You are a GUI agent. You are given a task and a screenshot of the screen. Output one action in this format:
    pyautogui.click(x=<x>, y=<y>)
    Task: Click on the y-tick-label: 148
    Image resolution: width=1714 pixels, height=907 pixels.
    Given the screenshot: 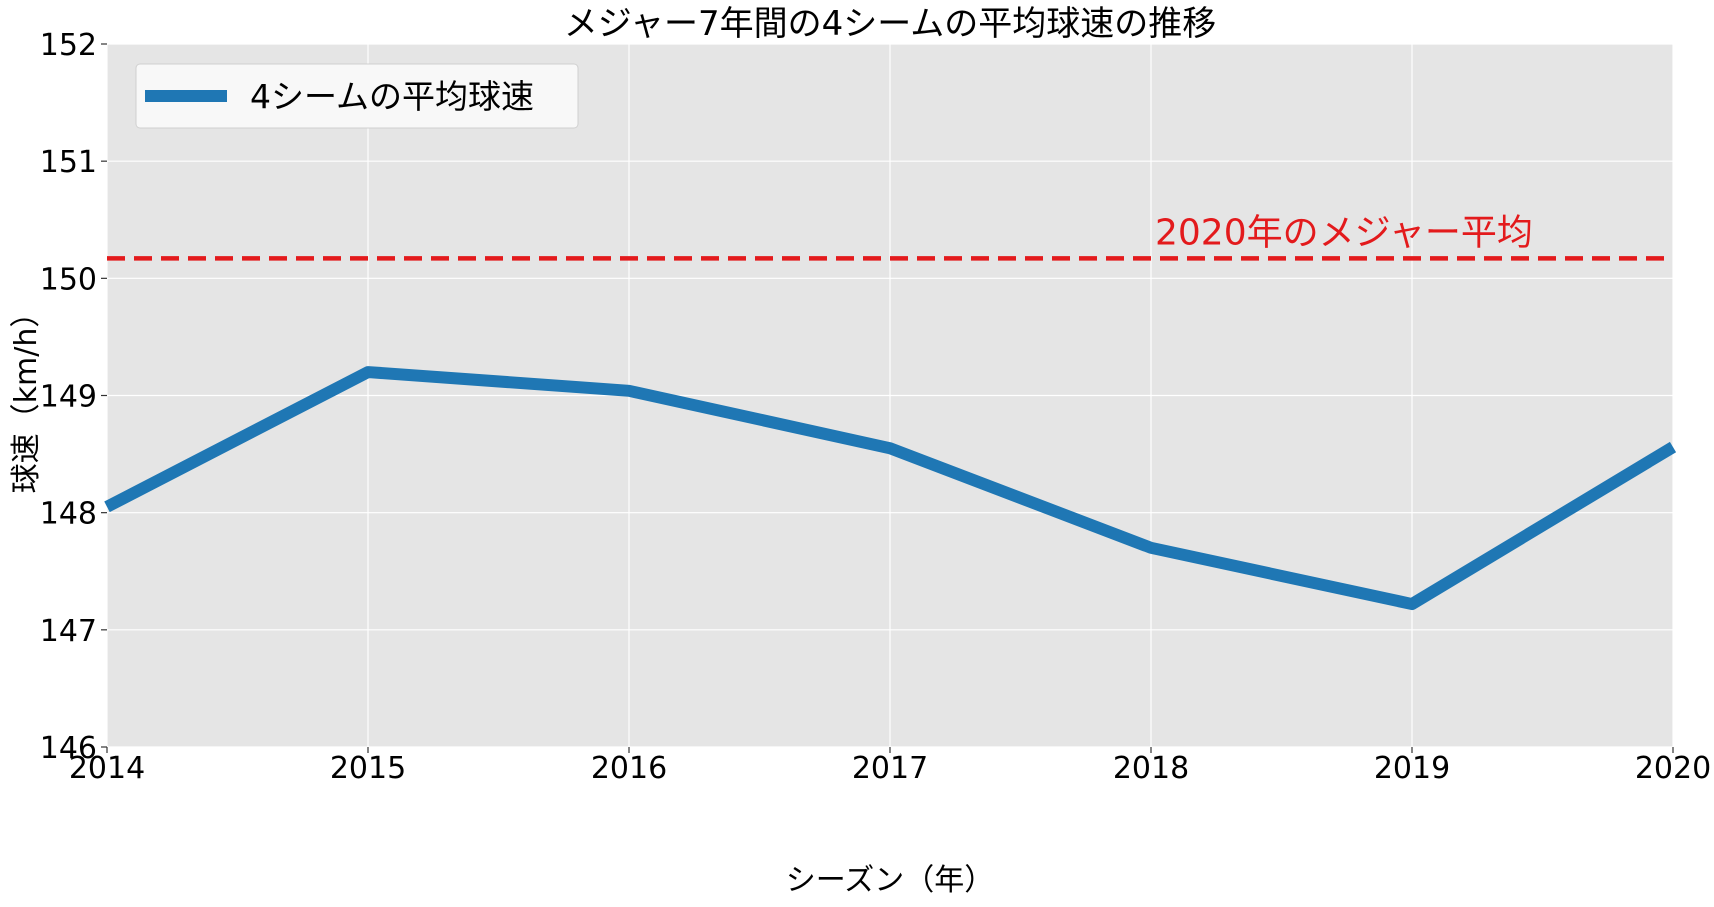 What is the action you would take?
    pyautogui.click(x=68, y=514)
    